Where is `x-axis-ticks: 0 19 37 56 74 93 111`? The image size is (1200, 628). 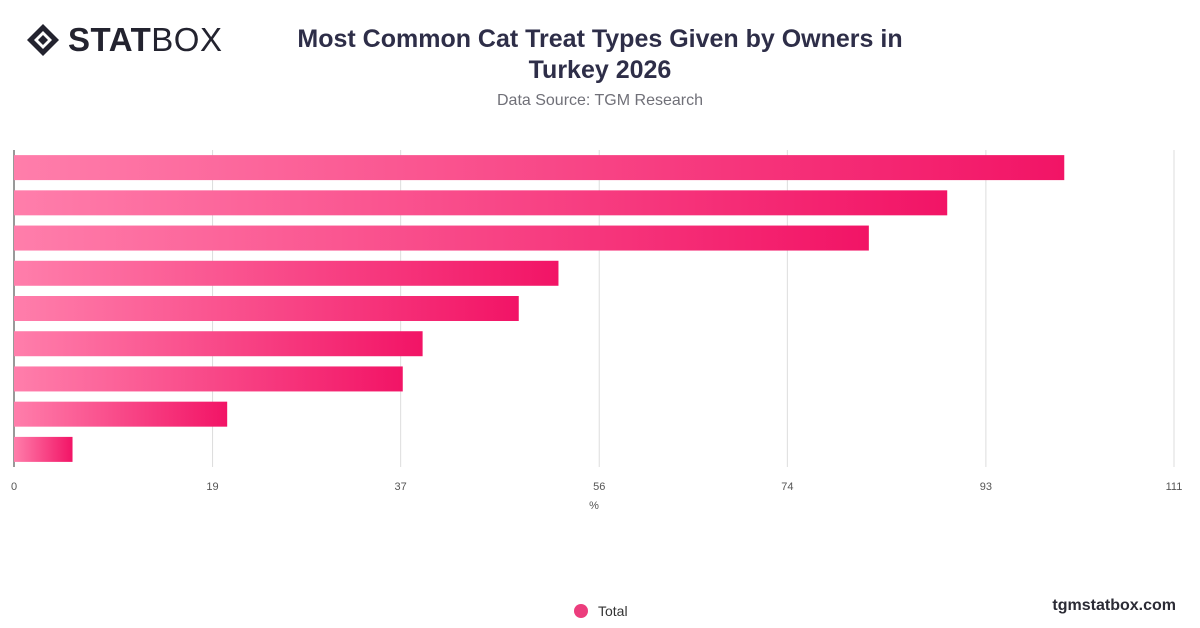 x-axis-ticks: 0 19 37 56 74 93 111 is located at coordinates (596, 487).